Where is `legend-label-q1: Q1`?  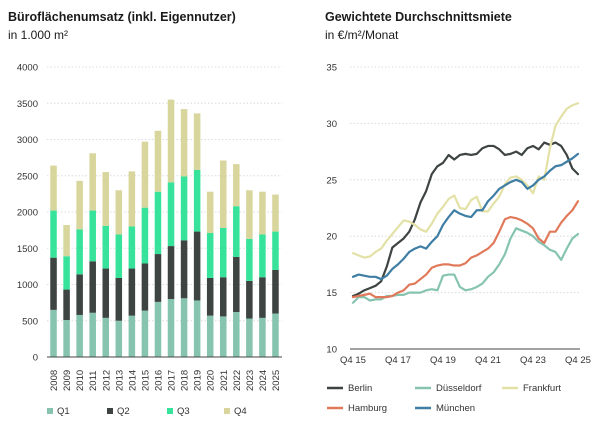
legend-label-q1: Q1 is located at coordinates (63, 411).